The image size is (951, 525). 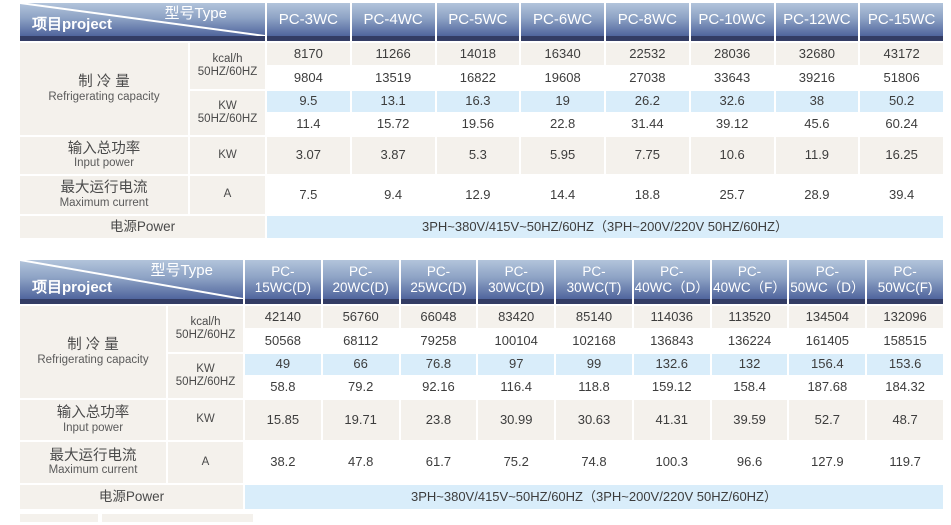 I want to click on value-cell: 187.68, so click(x=827, y=387).